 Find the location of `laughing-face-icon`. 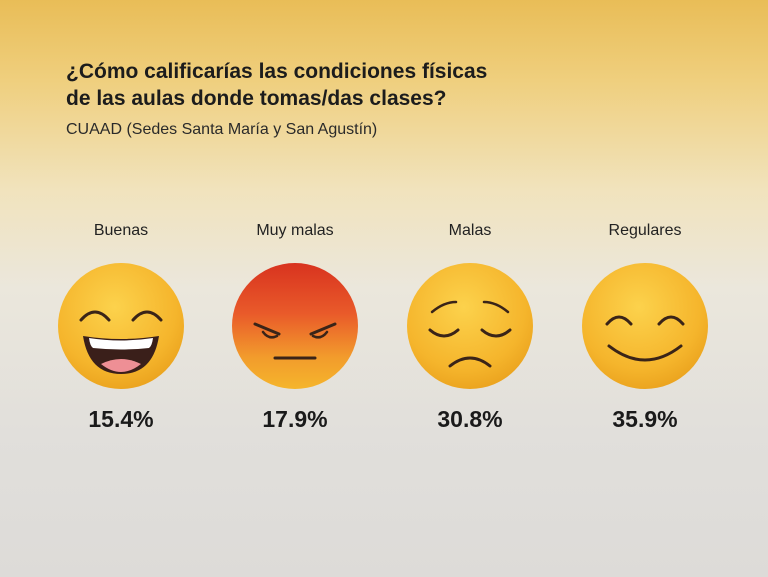

laughing-face-icon is located at coordinates (121, 326).